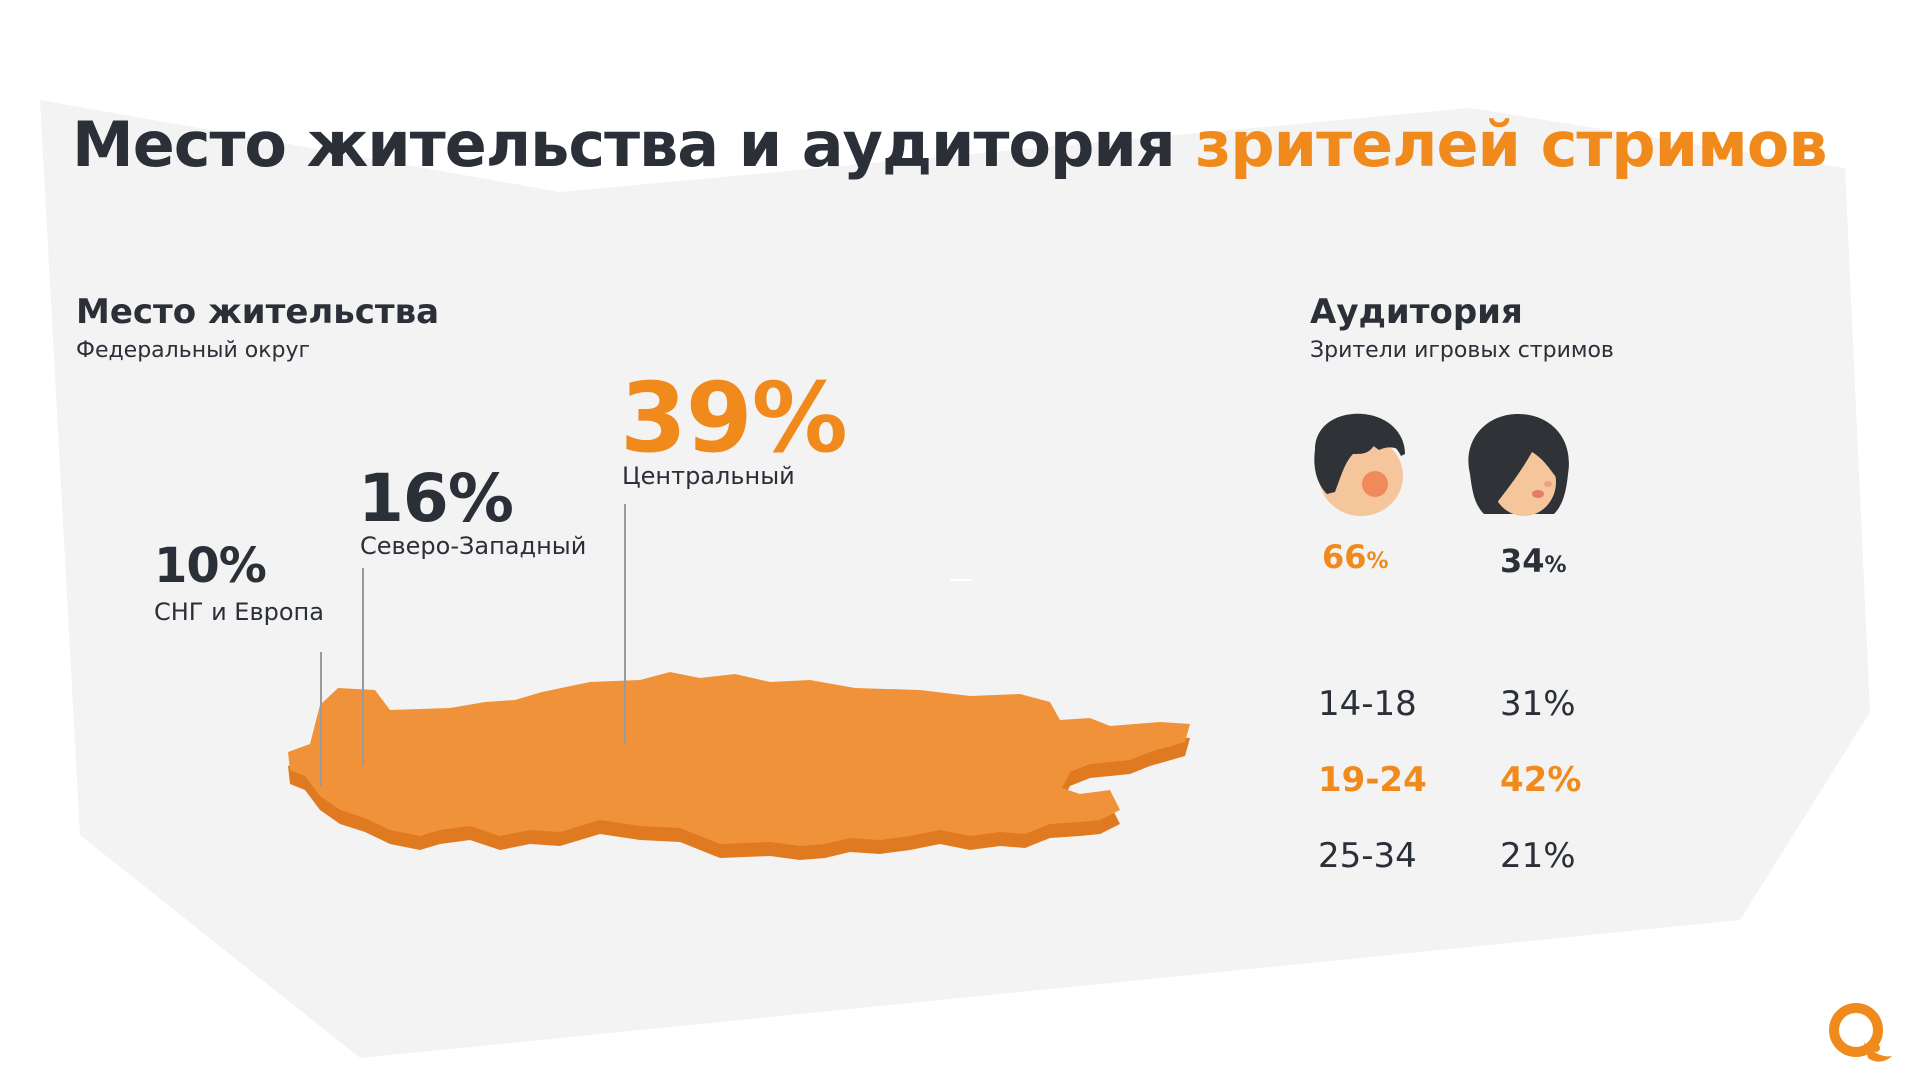  Describe the element at coordinates (1522, 561) in the screenshot. I see `female-value: 34` at that location.